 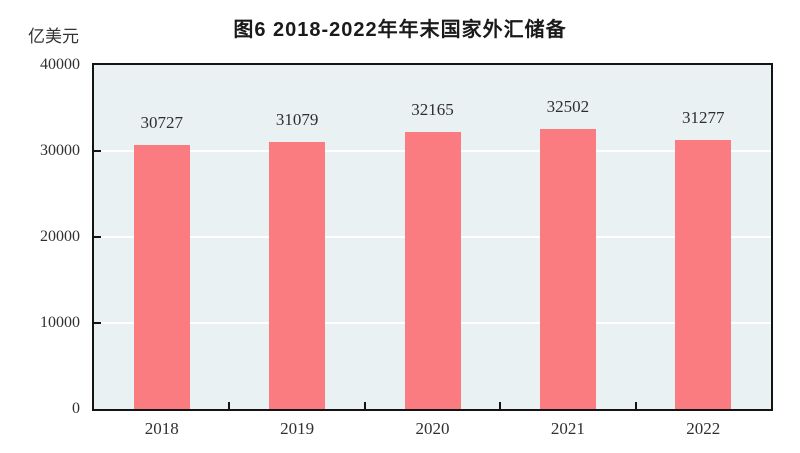 I want to click on chart-title: 图6 2018-2022年年末国家外汇储备, so click(x=400, y=30).